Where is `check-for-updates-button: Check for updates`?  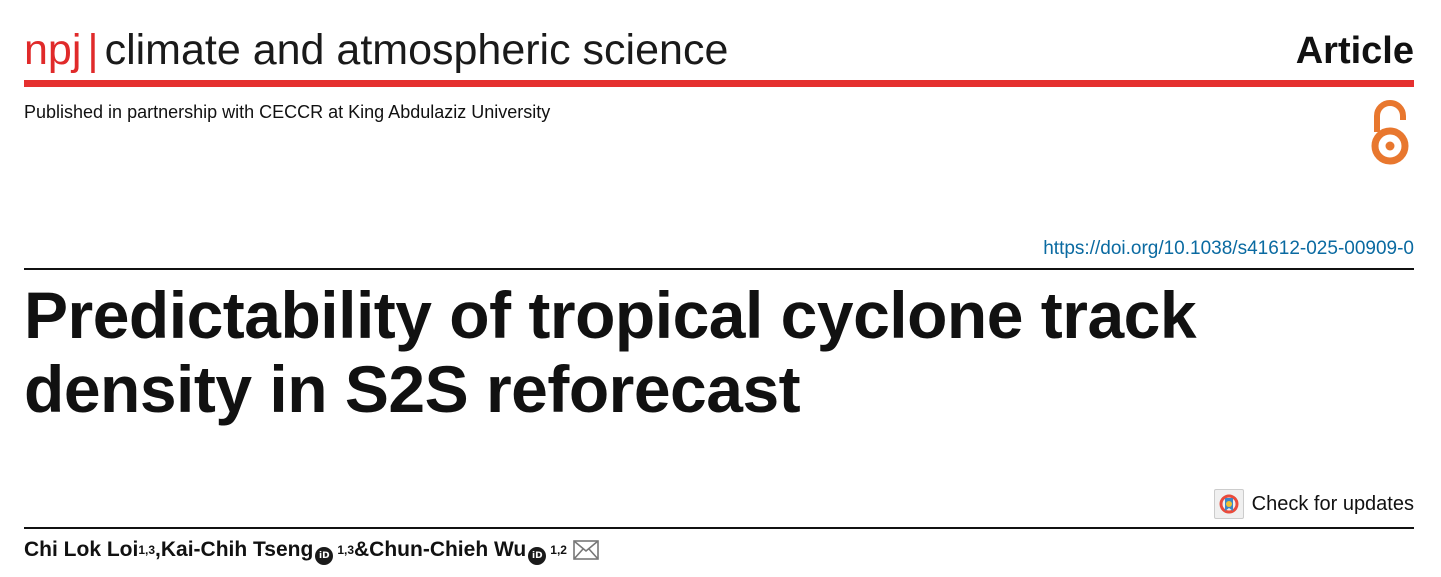
check-for-updates-button: Check for updates is located at coordinates (1313, 504).